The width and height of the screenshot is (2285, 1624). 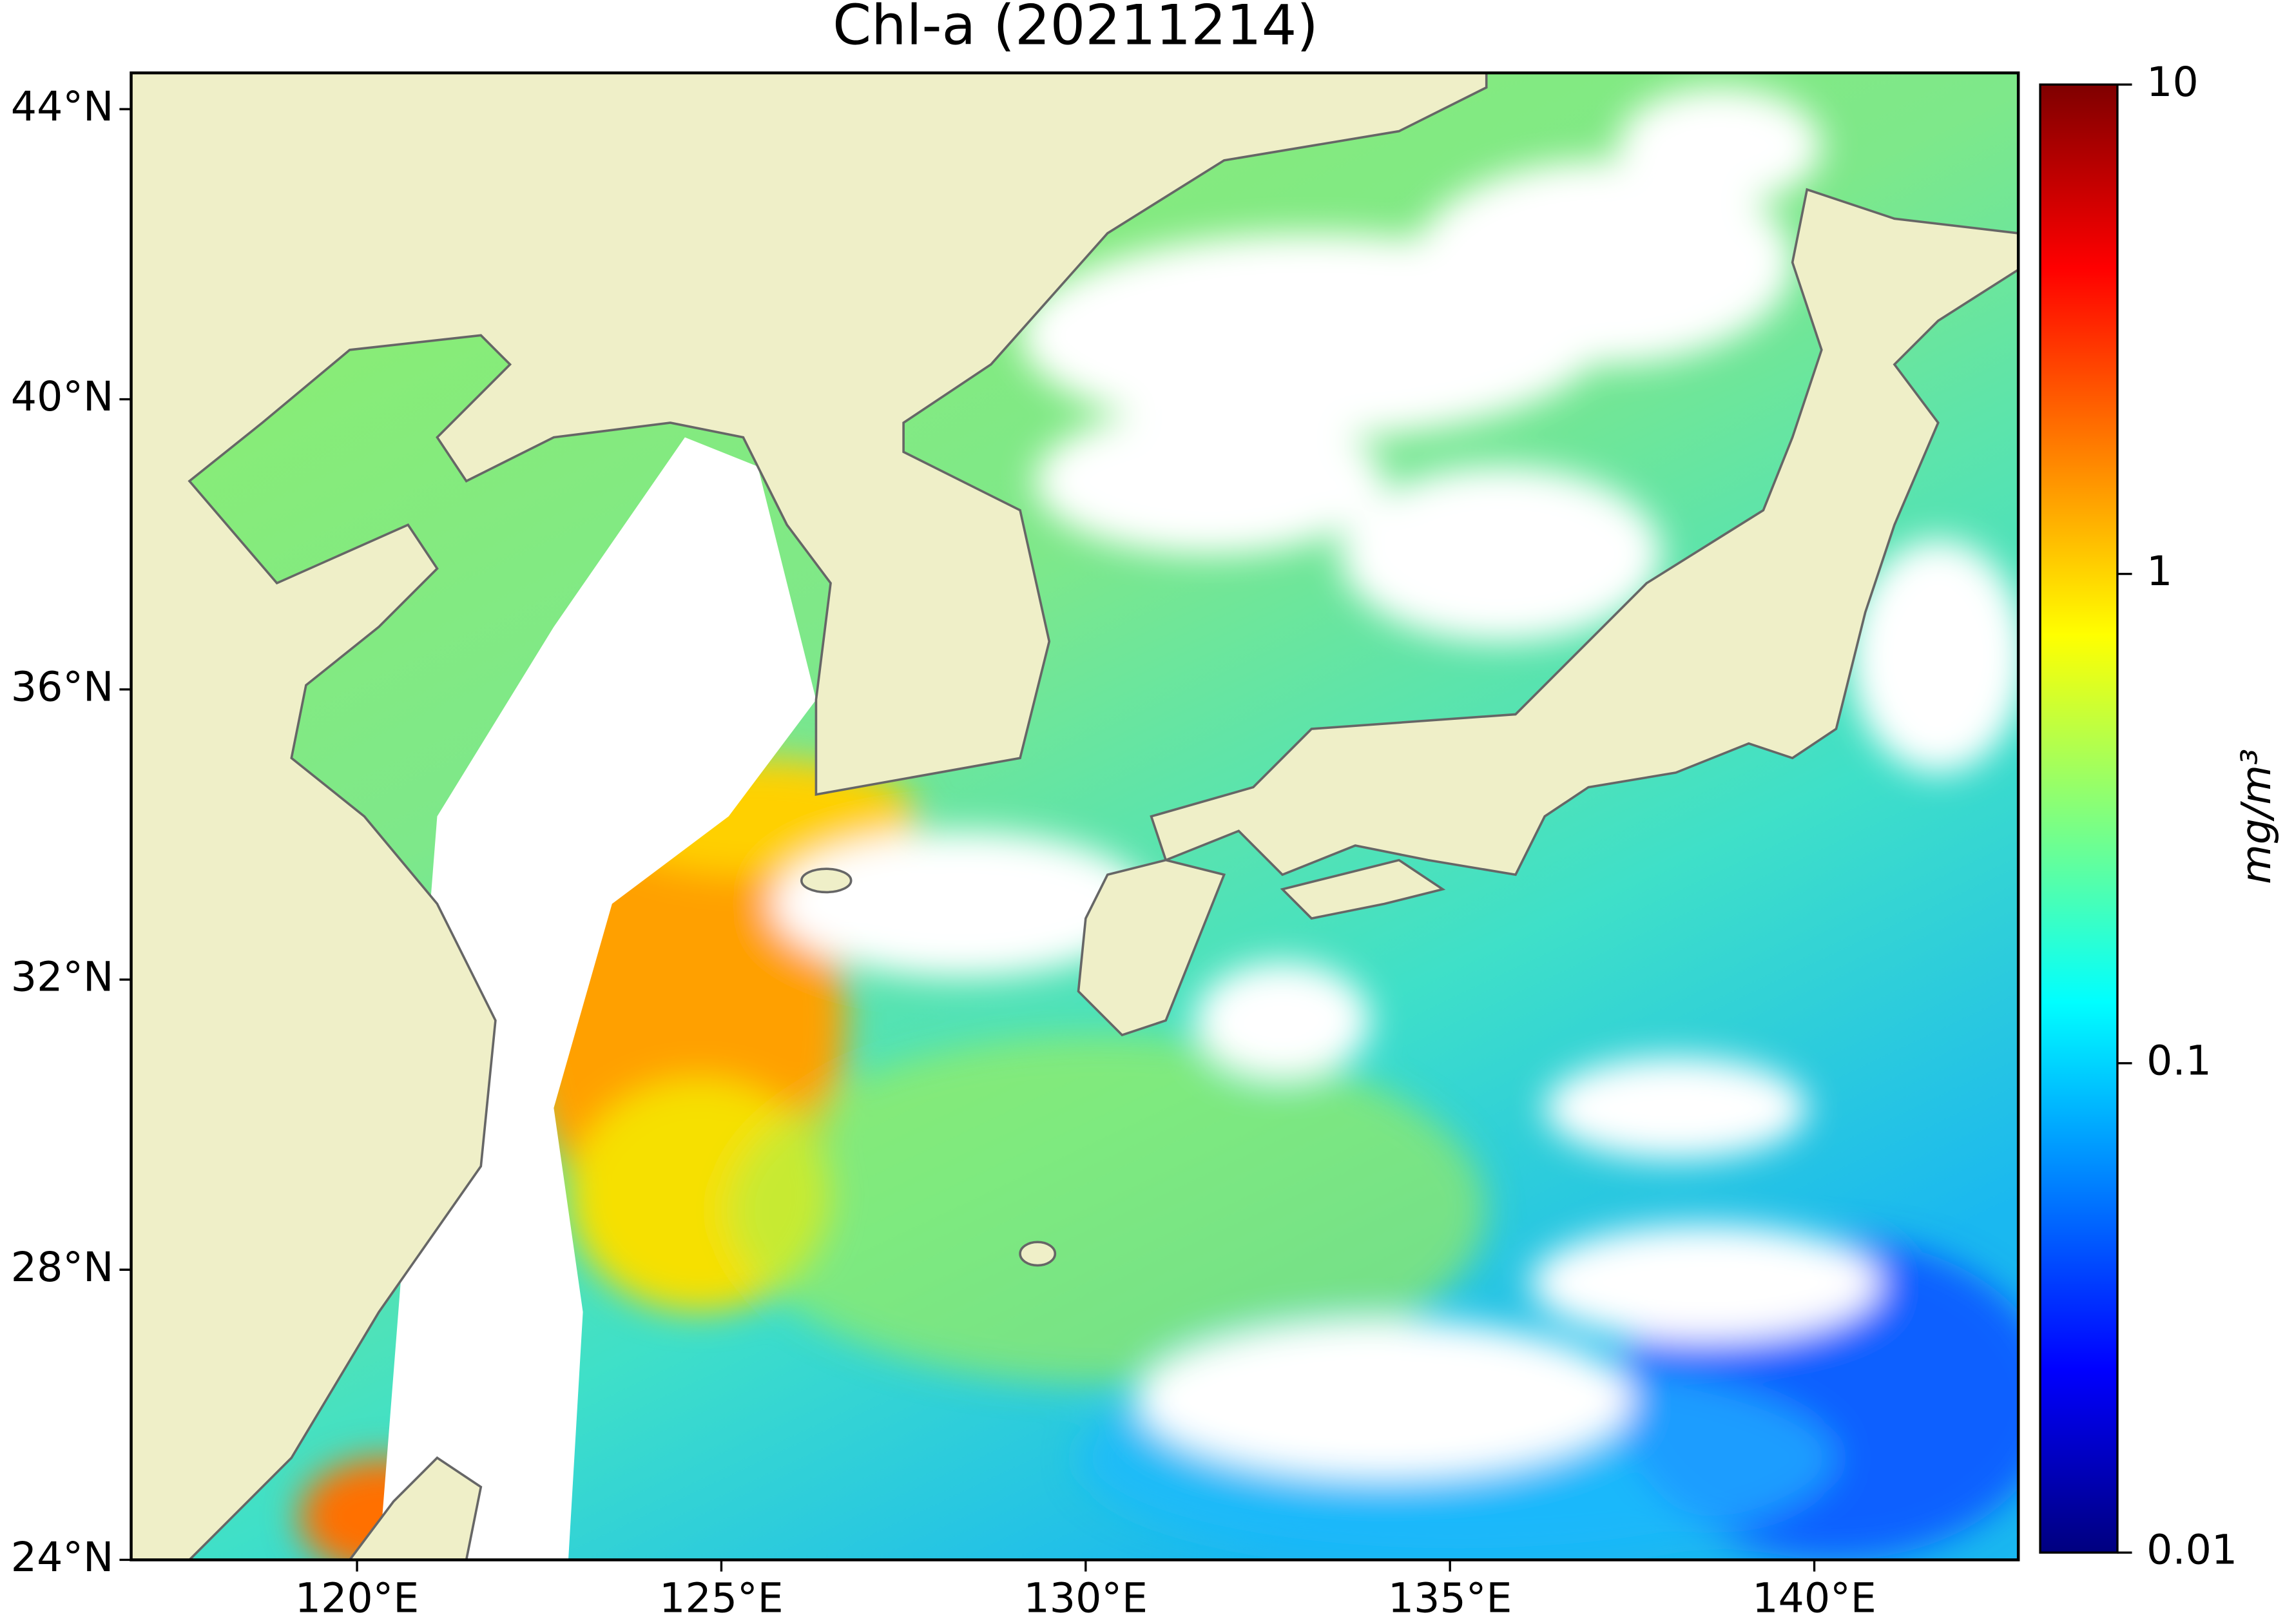 I want to click on y-tick-label: 28°N, so click(x=62, y=1267).